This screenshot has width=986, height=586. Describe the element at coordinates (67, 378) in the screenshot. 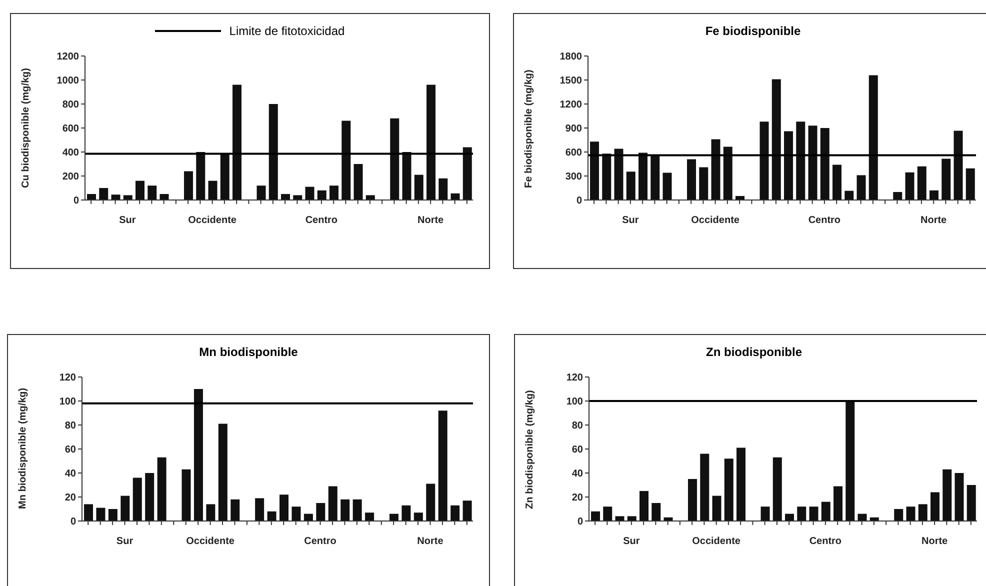

I see `y-tick-label: 120` at that location.